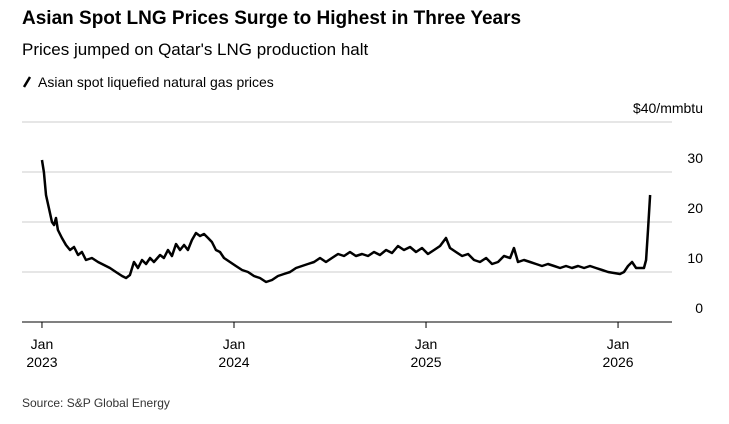 The height and width of the screenshot is (424, 729). What do you see at coordinates (695, 258) in the screenshot?
I see `y-tick-label: 10` at bounding box center [695, 258].